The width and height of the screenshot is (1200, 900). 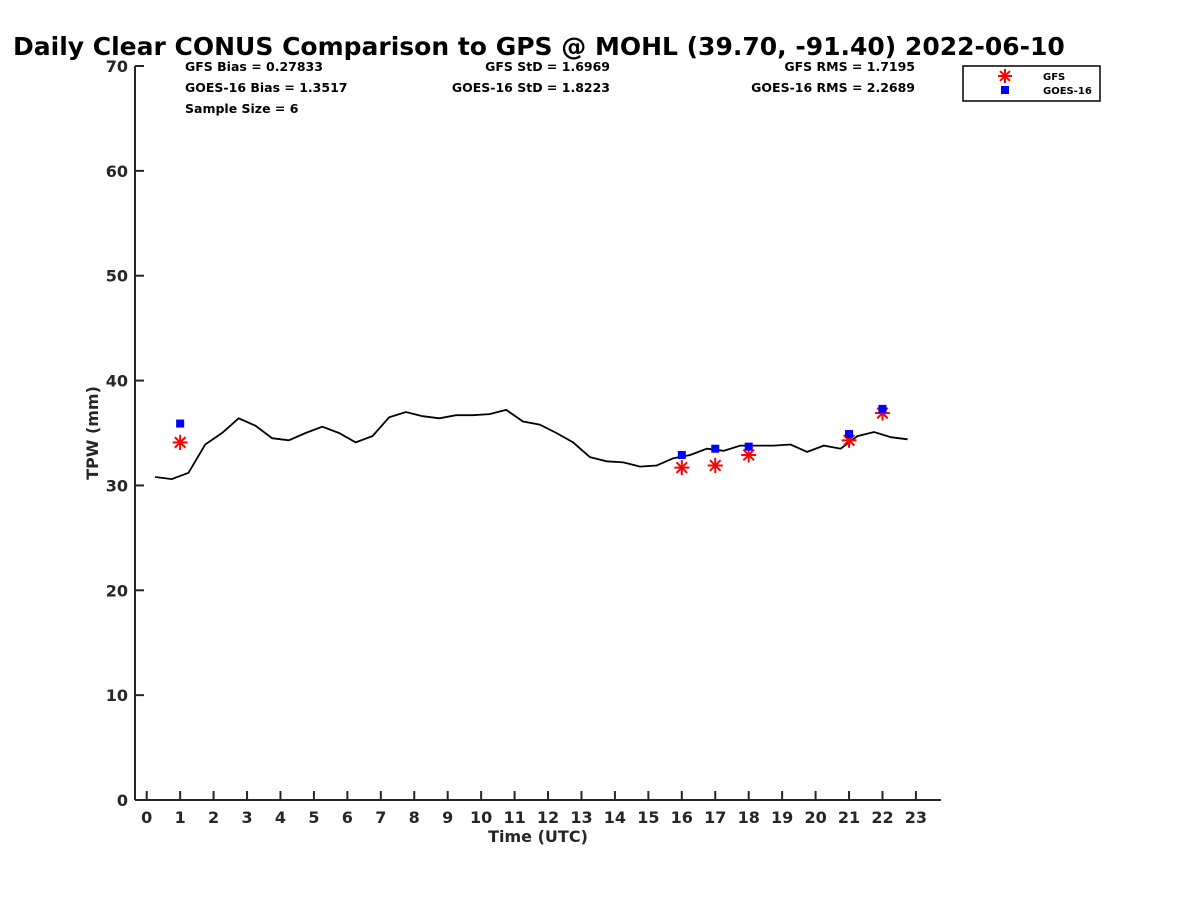 I want to click on x-tick-label: 14, so click(x=615, y=817).